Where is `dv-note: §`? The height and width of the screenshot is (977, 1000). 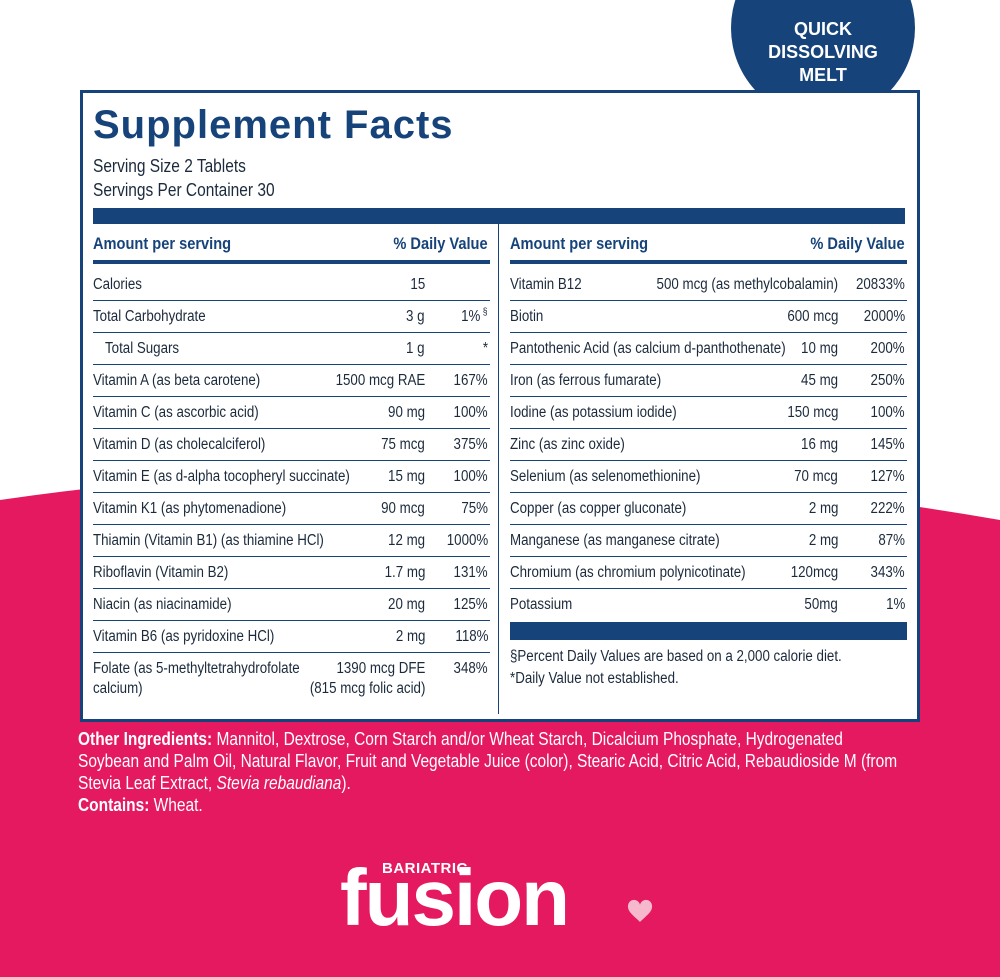
dv-note: § is located at coordinates (485, 312).